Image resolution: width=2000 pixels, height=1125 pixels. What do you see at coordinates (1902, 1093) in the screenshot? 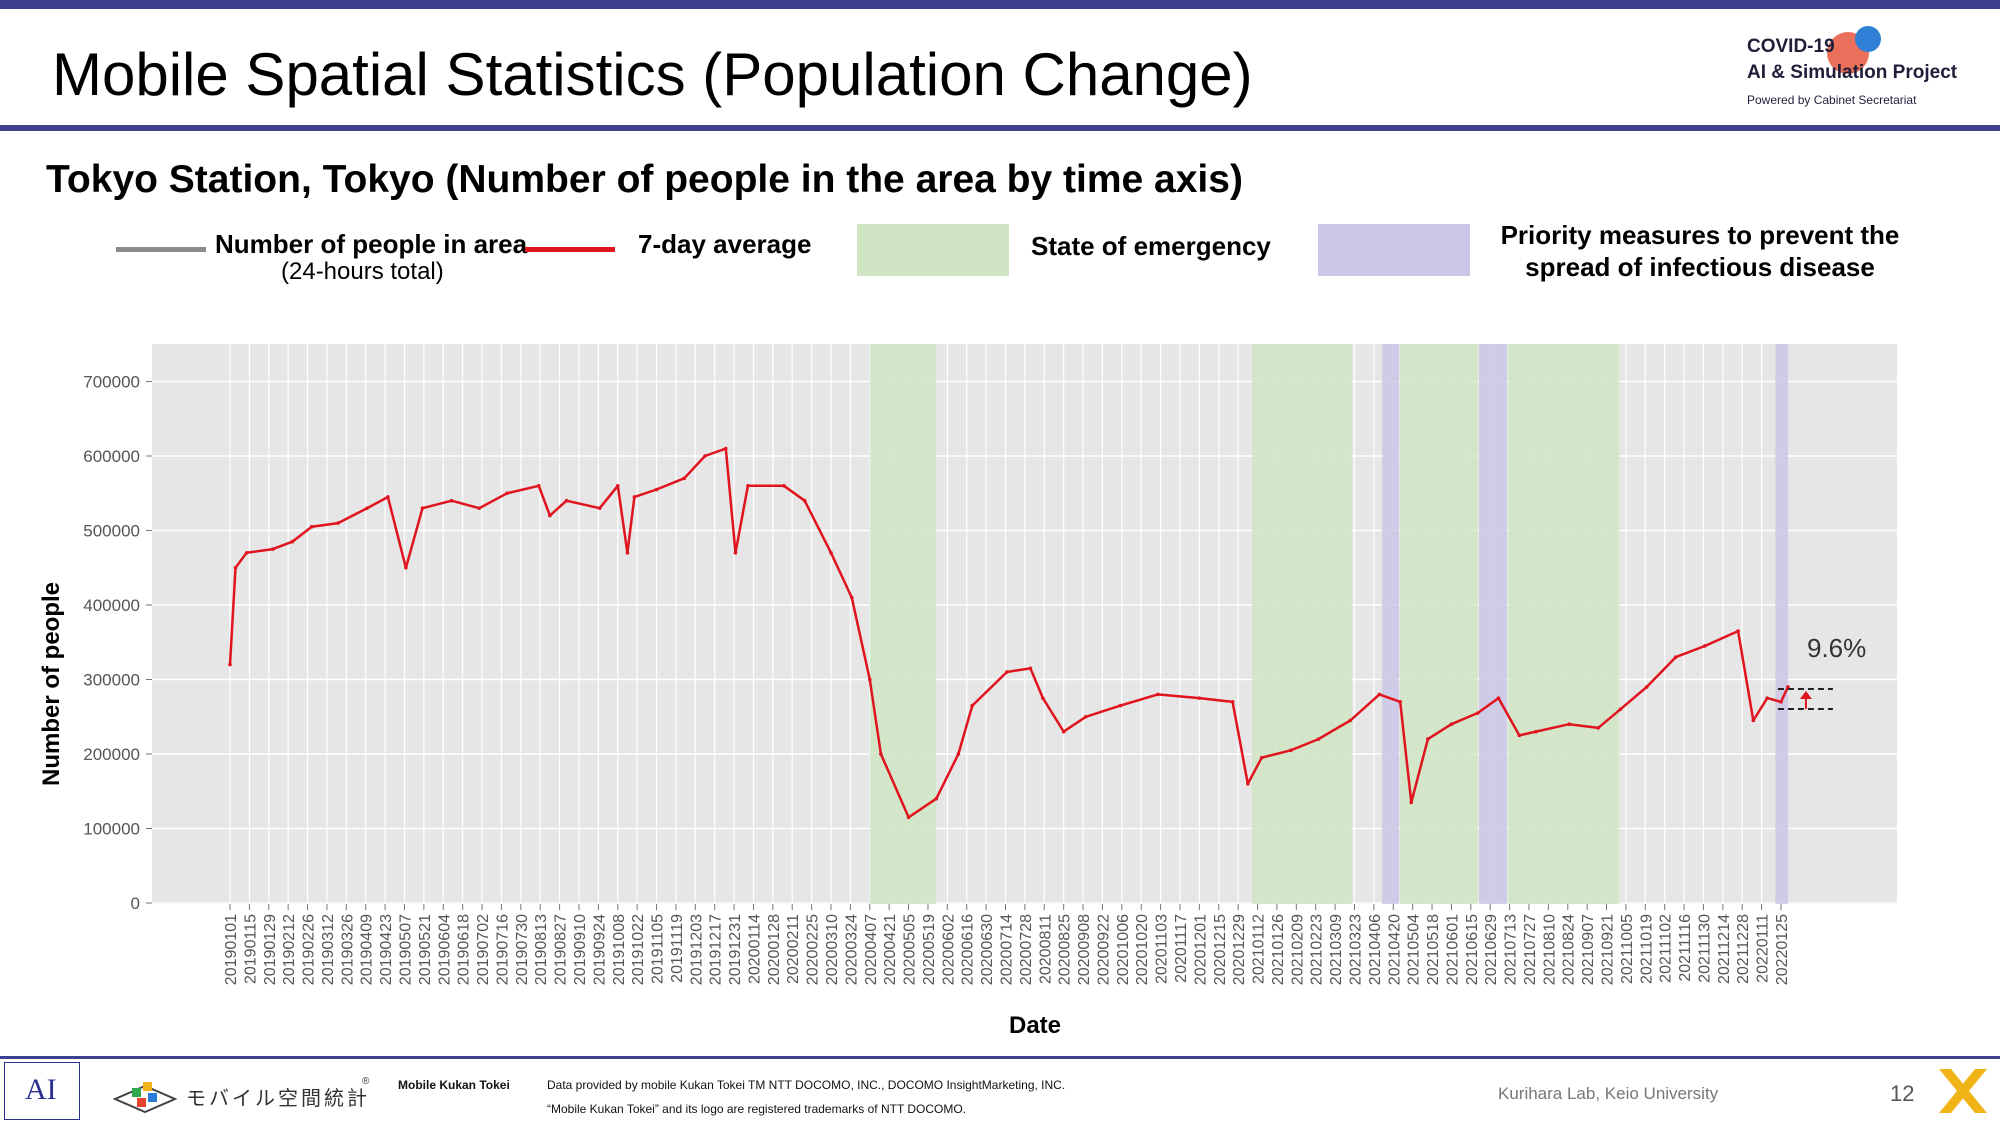
I see `page-number: 12` at bounding box center [1902, 1093].